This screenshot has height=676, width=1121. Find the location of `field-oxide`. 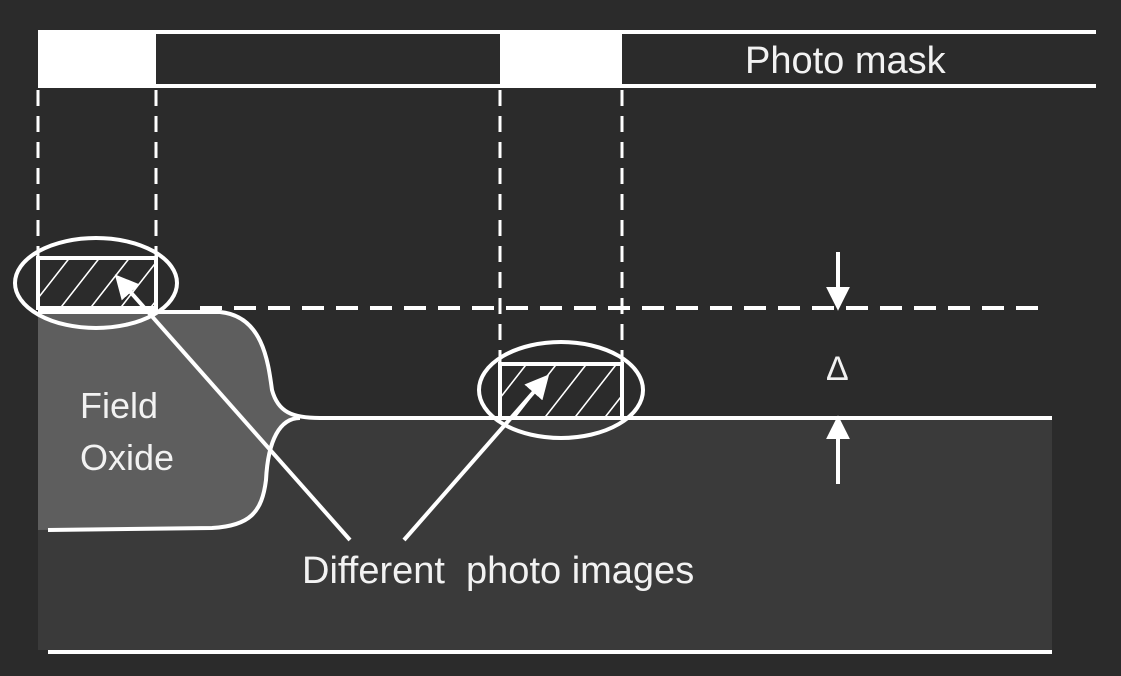

field-oxide is located at coordinates (179, 421).